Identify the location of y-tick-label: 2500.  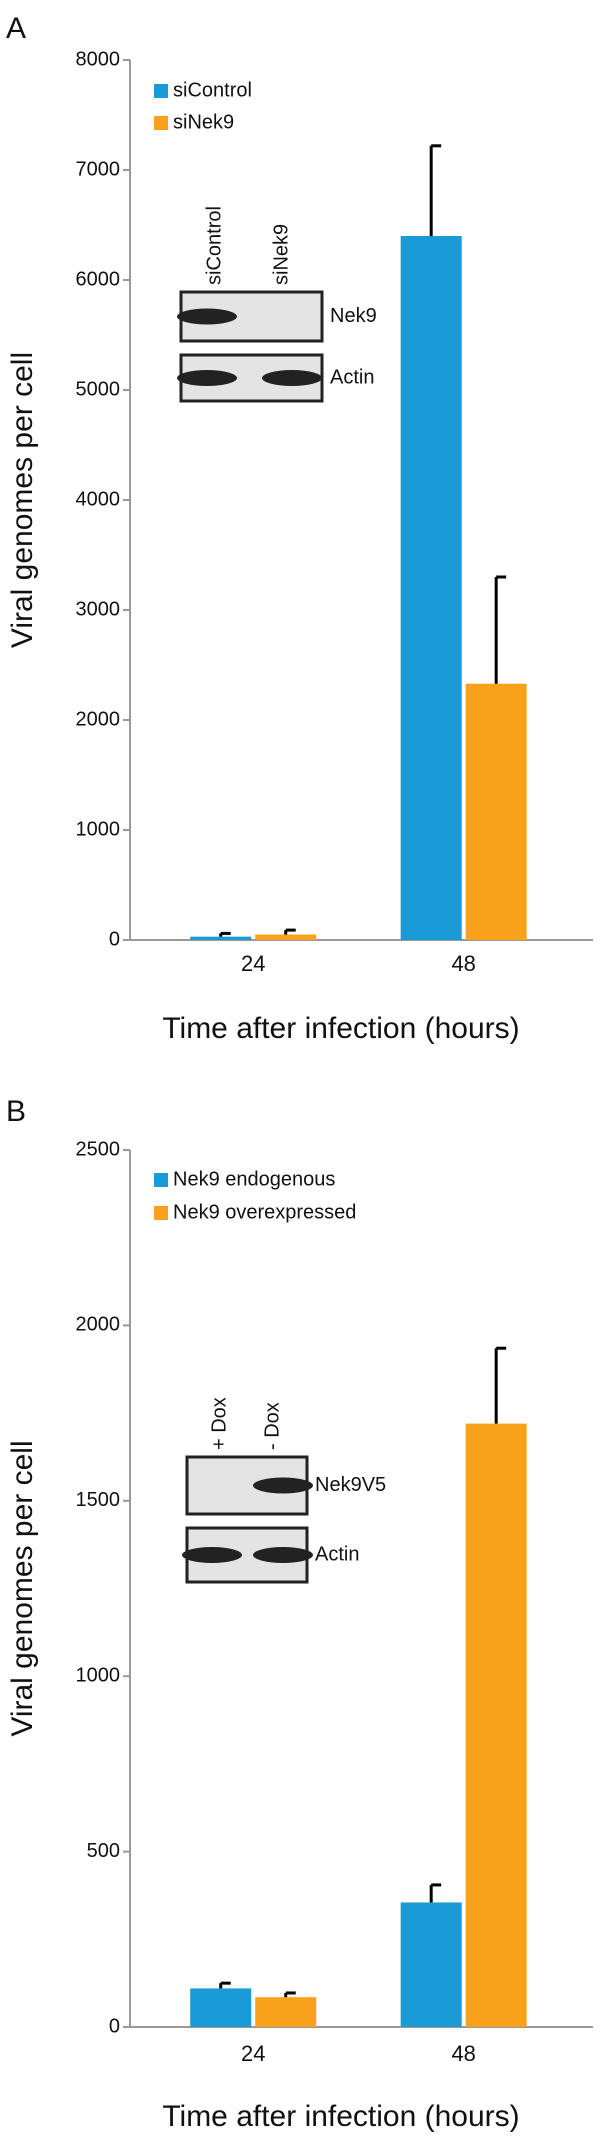
(98, 1149).